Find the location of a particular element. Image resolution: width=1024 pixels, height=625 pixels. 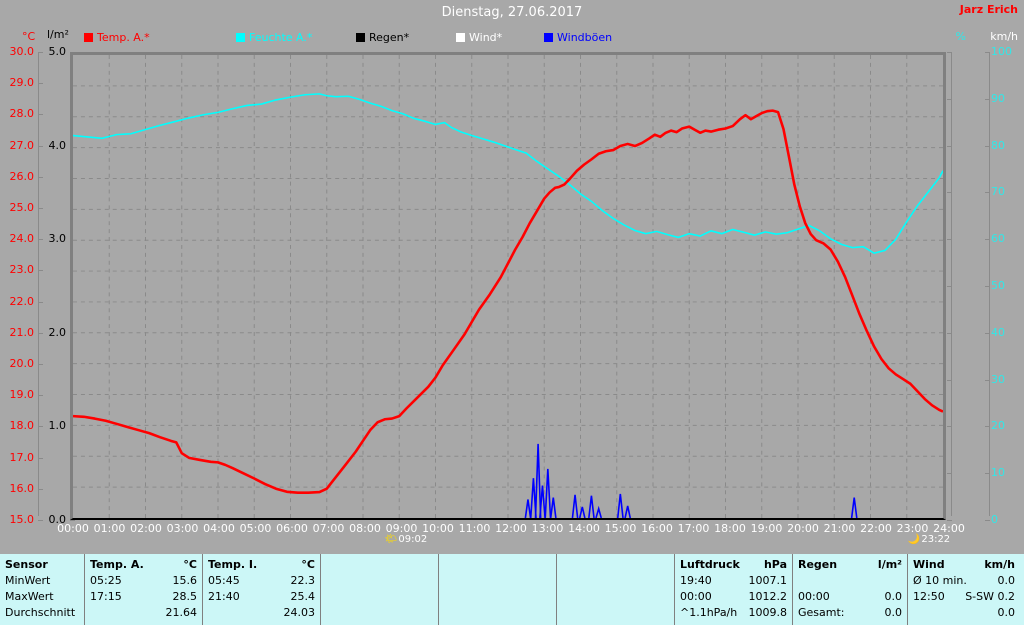

axis-unit-rain-left: l/m² is located at coordinates (58, 34).